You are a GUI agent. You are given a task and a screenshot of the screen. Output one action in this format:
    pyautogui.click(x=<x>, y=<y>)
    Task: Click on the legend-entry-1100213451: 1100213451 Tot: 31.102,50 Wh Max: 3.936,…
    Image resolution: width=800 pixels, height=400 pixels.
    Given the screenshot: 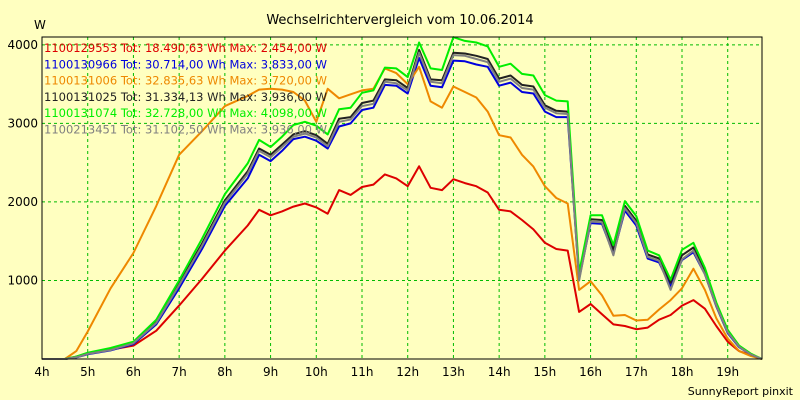 What is the action you would take?
    pyautogui.click(x=185, y=130)
    